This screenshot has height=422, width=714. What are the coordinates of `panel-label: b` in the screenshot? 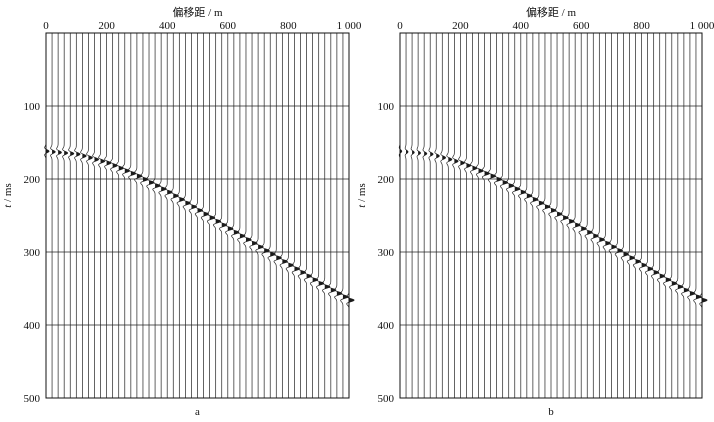 It's located at (551, 412).